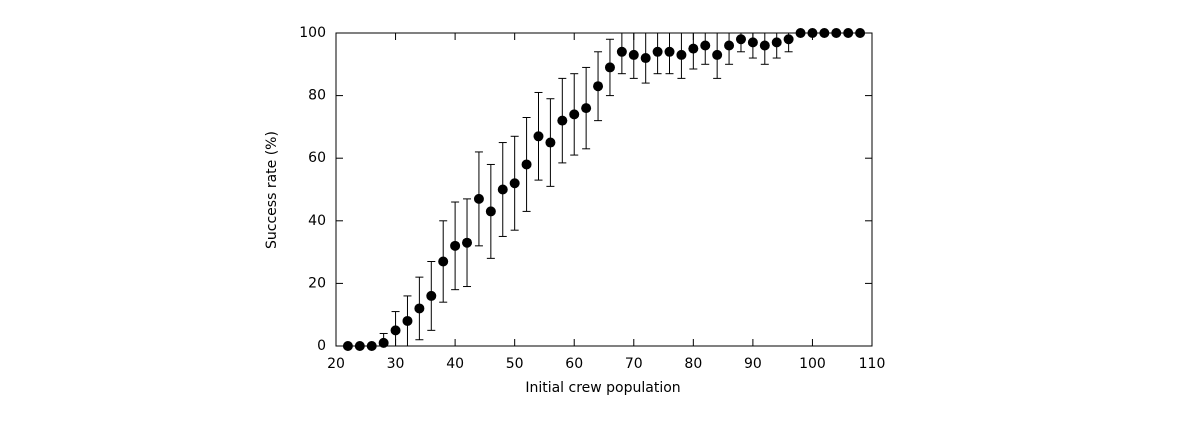 The image size is (1200, 421). I want to click on y-axis-label: Success rate (%), so click(272, 190).